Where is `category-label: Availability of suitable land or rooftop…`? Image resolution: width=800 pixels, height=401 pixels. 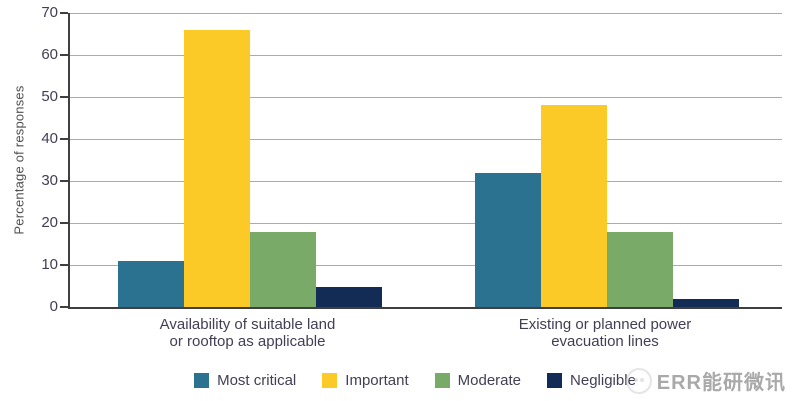 category-label: Availability of suitable land or rooftop… is located at coordinates (247, 333).